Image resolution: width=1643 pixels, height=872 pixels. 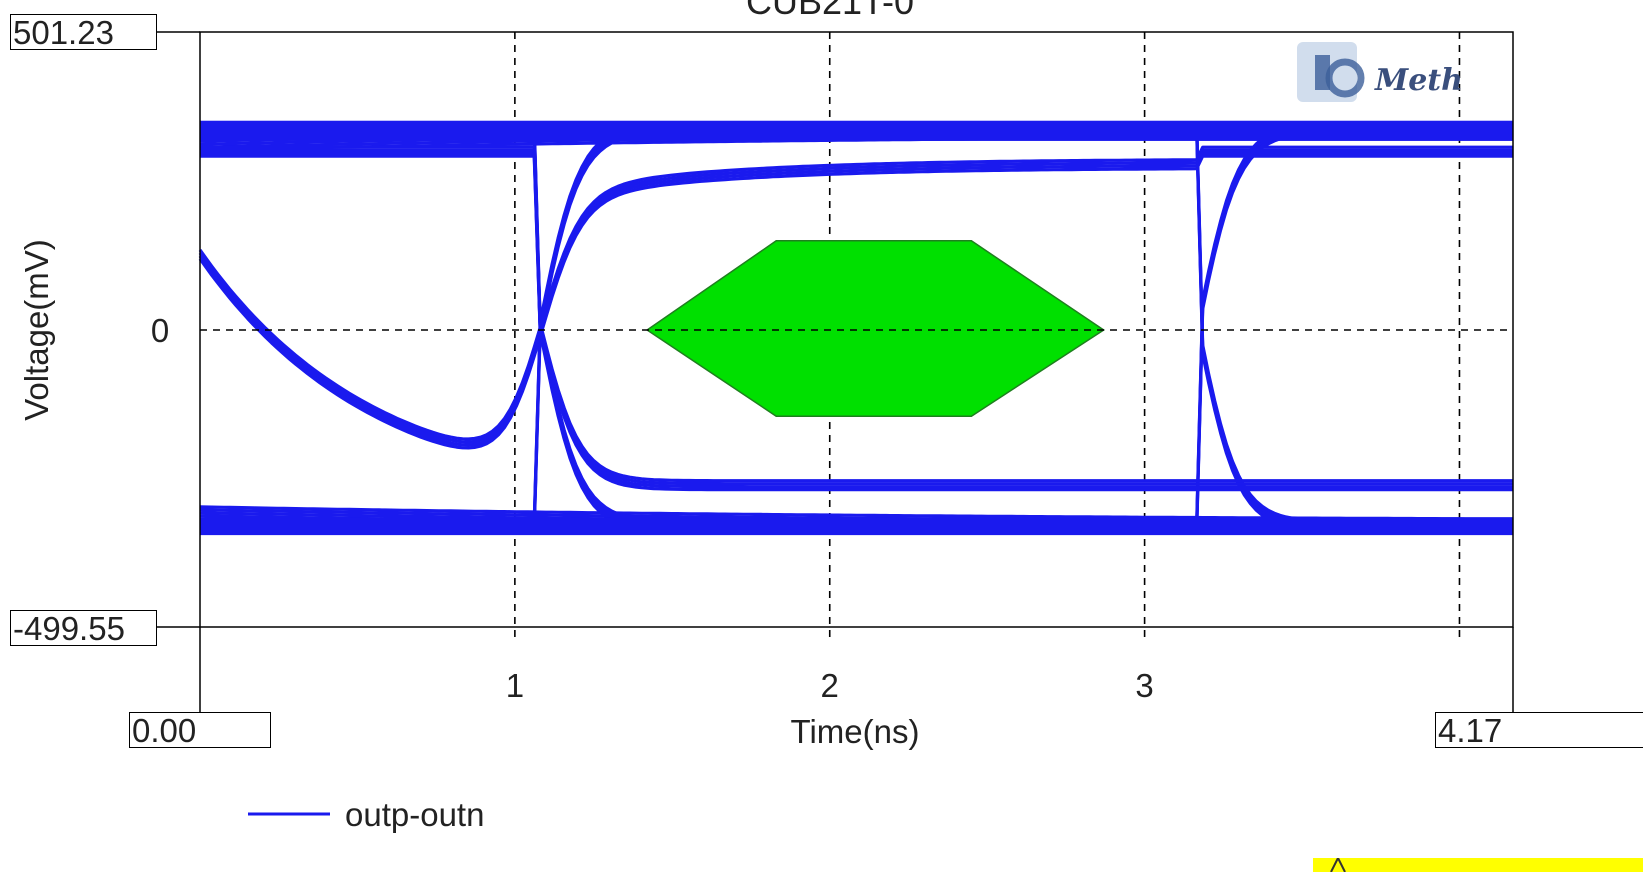 I want to click on x-axis-label: Time(ns), so click(x=855, y=731).